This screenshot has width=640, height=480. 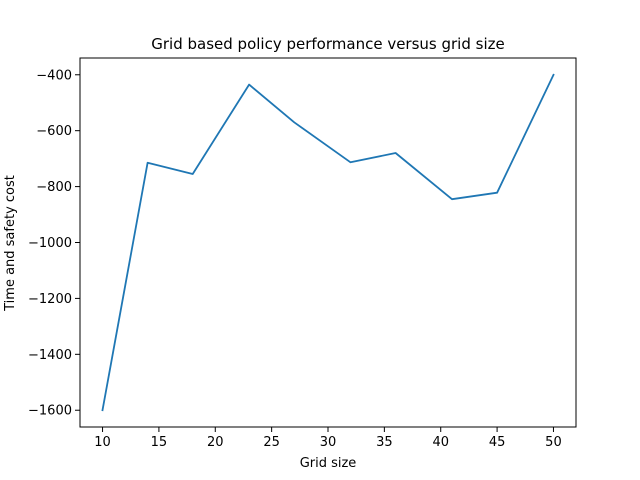 What do you see at coordinates (50, 355) in the screenshot?
I see `y-tick-label: −1400` at bounding box center [50, 355].